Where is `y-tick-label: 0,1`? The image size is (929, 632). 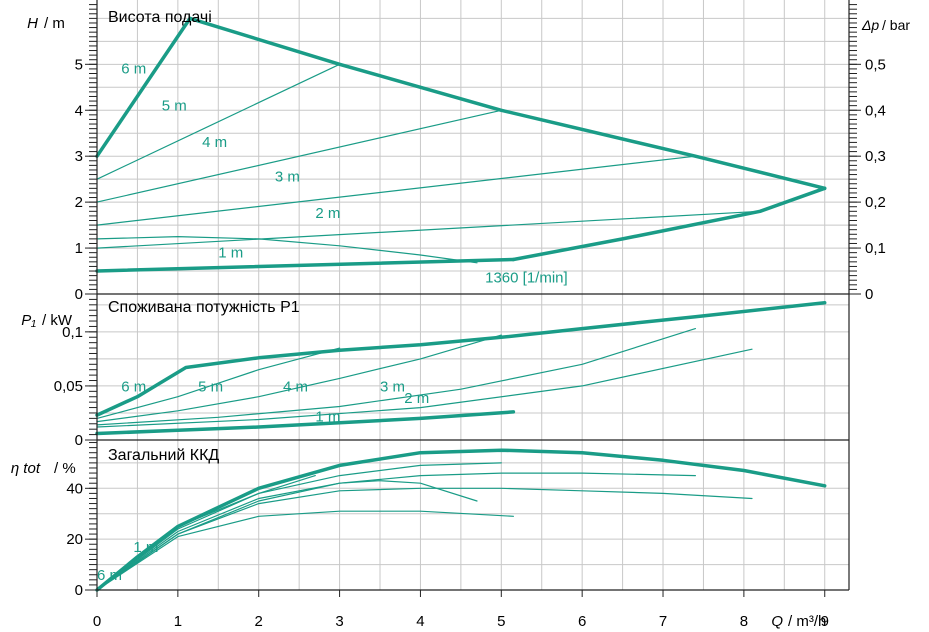 y-tick-label: 0,1 is located at coordinates (72, 332).